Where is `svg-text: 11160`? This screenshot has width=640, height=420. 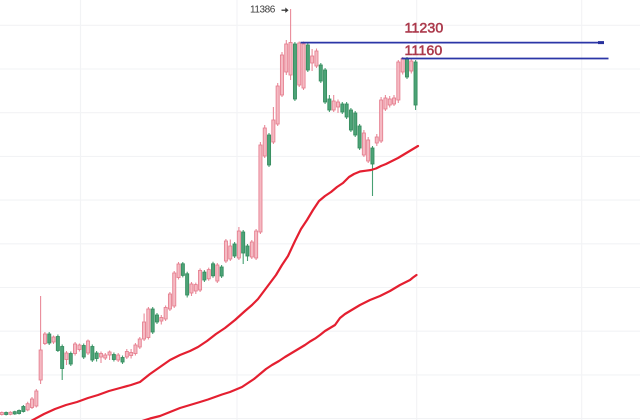
svg-text: 11160 is located at coordinates (424, 51).